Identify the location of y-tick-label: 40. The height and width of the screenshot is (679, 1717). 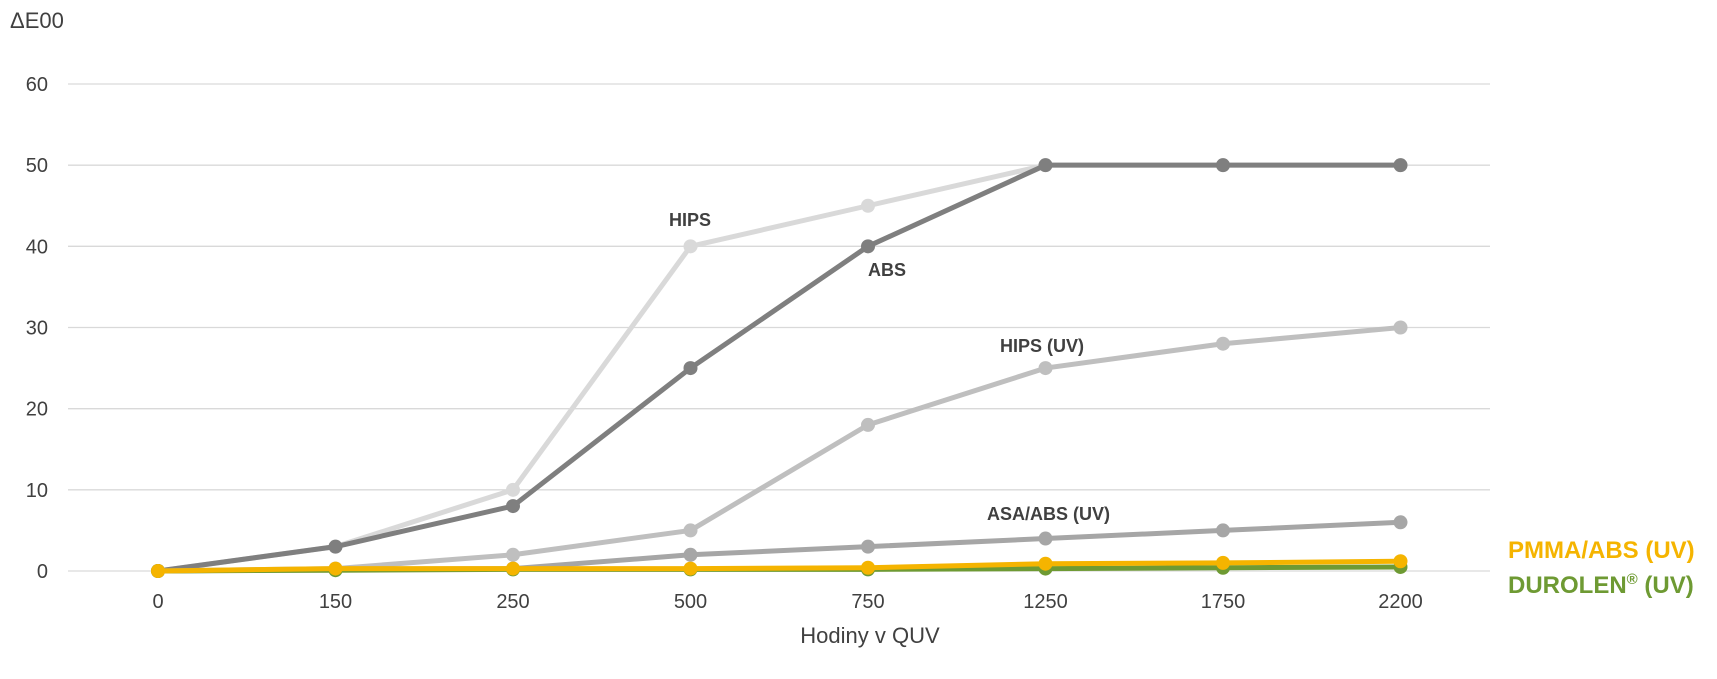
(37, 247).